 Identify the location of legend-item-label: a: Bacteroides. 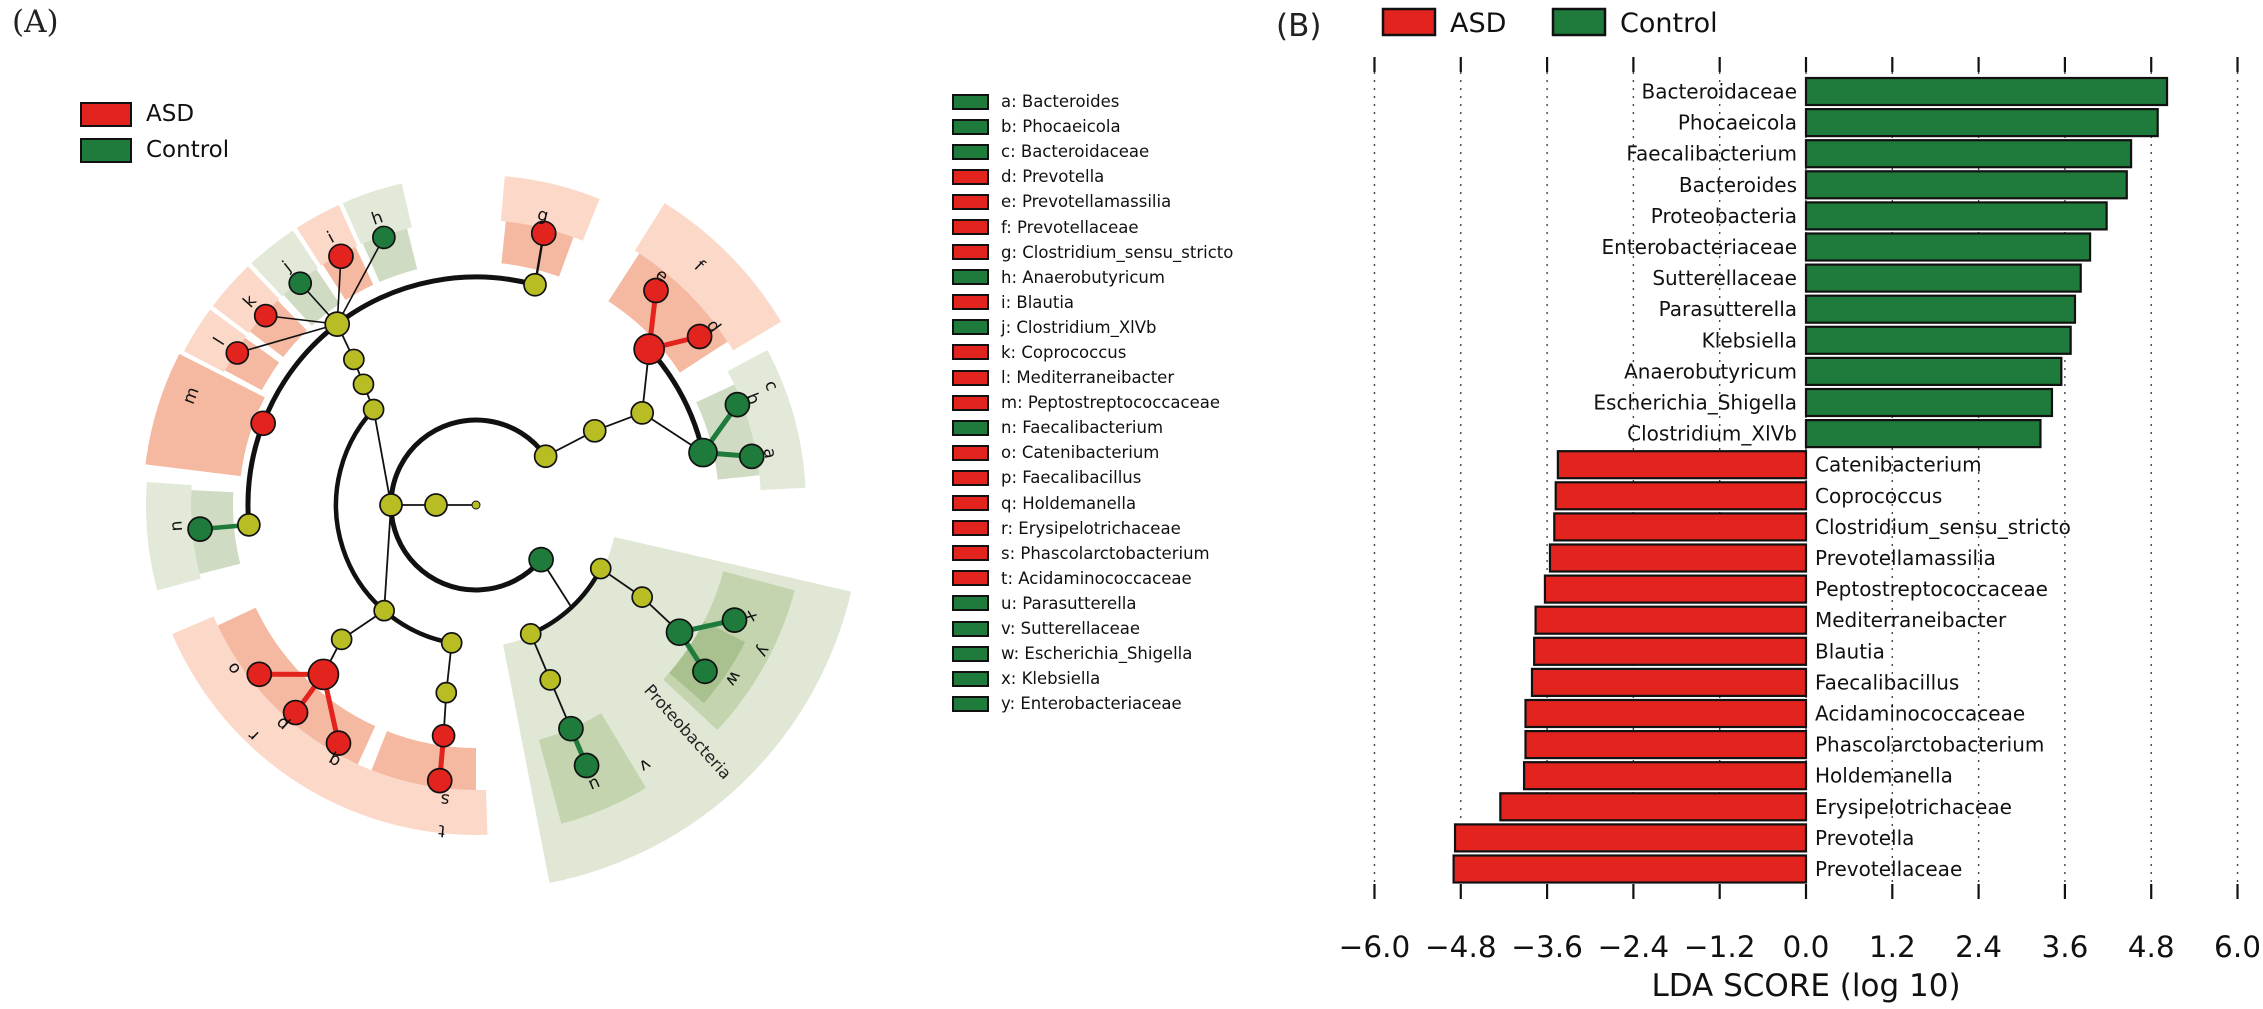
(1060, 102).